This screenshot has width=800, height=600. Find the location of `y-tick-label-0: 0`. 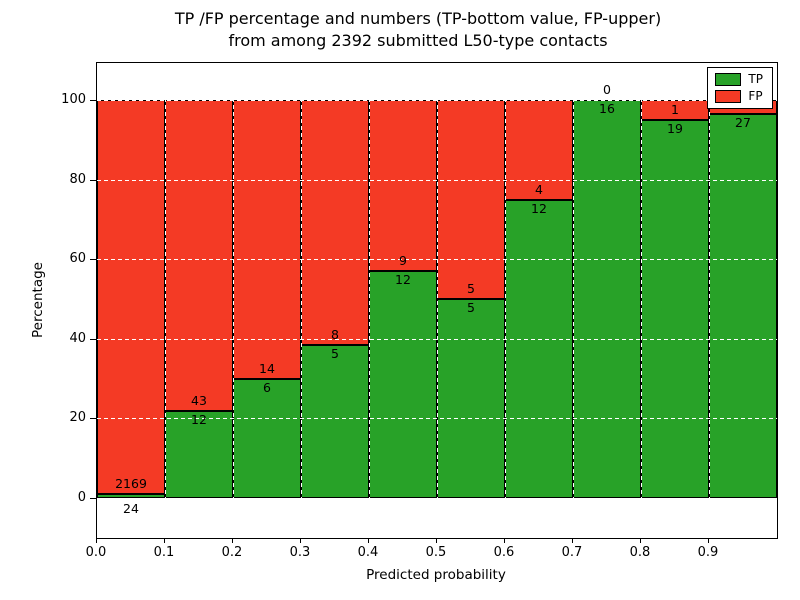

y-tick-label-0: 0 is located at coordinates (81, 497).